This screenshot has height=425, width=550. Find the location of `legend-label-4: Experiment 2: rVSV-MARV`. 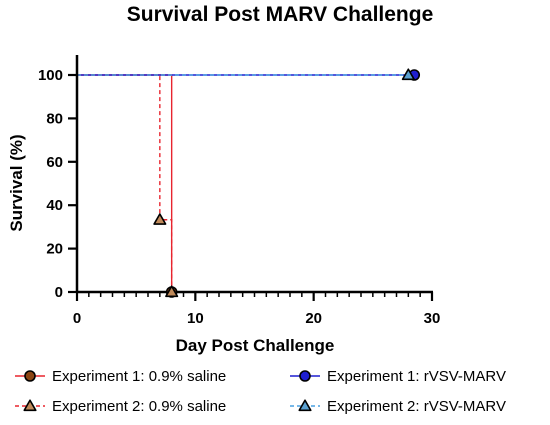

legend-label-4: Experiment 2: rVSV-MARV is located at coordinates (416, 406).